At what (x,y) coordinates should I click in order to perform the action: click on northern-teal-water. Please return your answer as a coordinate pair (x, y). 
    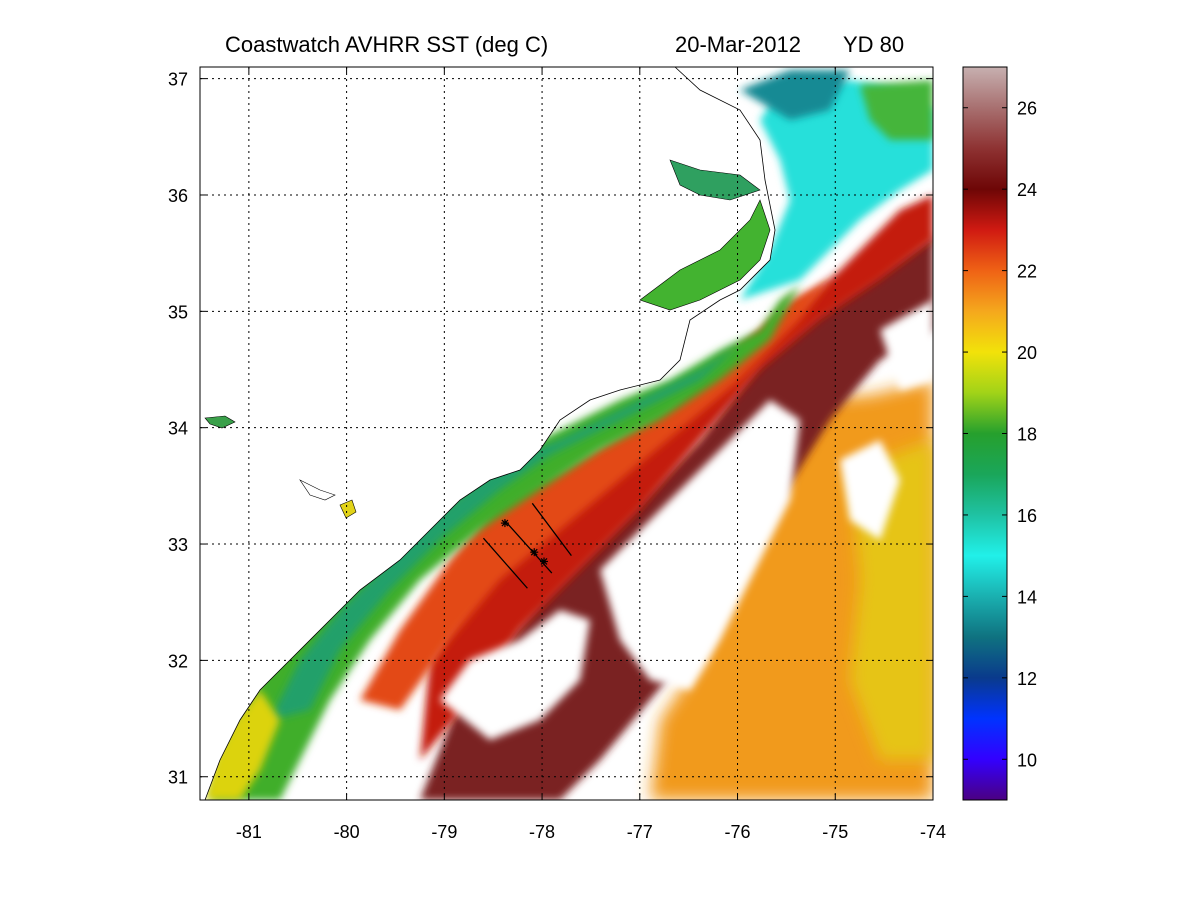
    Looking at the image, I should click on (795, 95).